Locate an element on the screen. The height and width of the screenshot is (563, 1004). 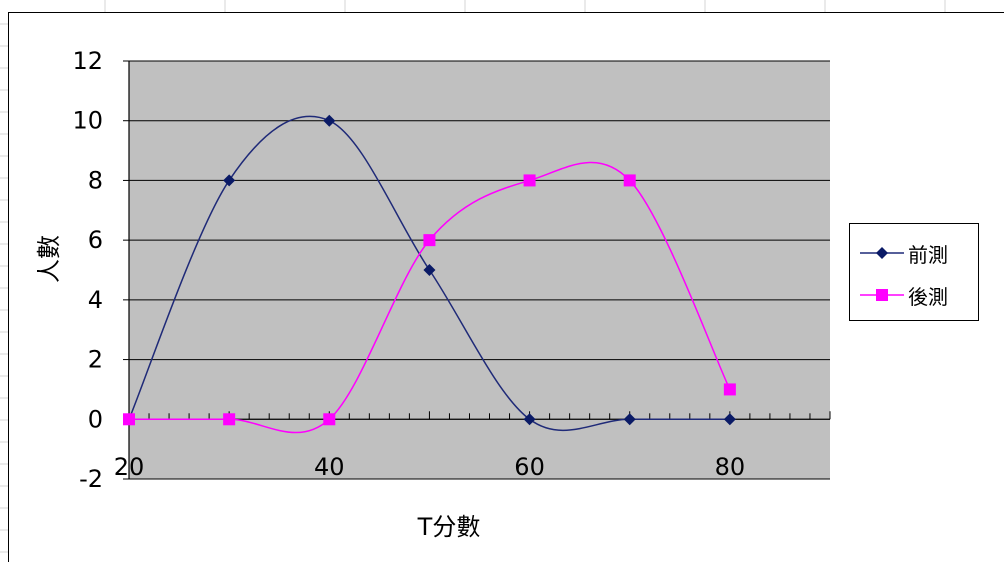
legend-label-series-1: 前測 is located at coordinates (928, 254).